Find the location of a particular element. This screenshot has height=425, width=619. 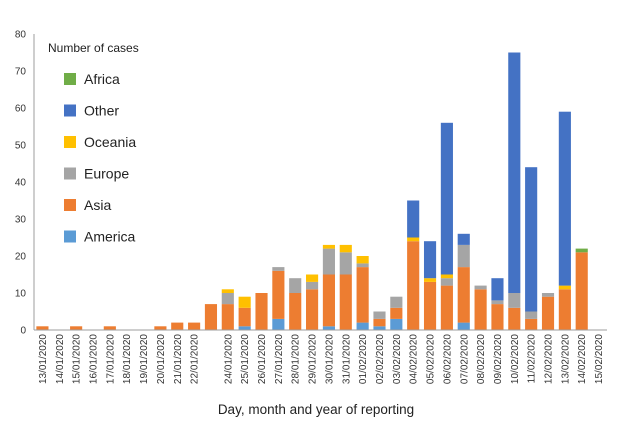

x-tick-label: 04/02/2020 is located at coordinates (414, 359).